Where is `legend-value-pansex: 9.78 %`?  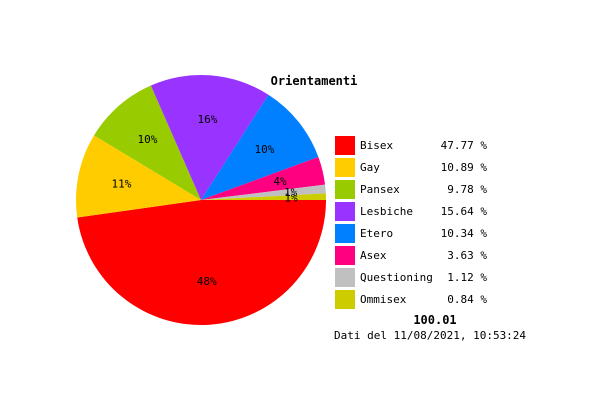 legend-value-pansex: 9.78 % is located at coordinates (467, 189).